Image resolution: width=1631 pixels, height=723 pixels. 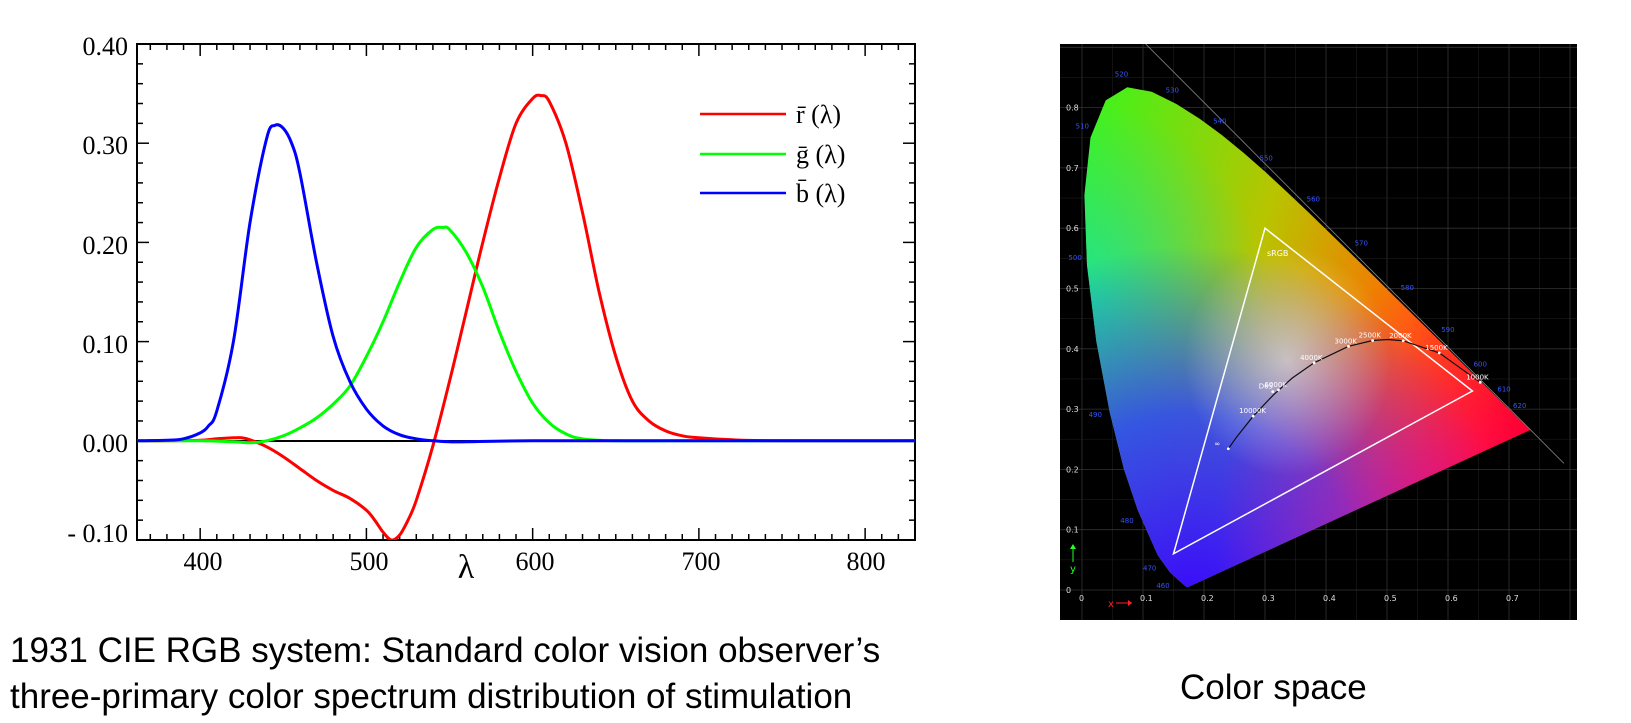 What do you see at coordinates (369, 561) in the screenshot?
I see `x-tick-label: 500` at bounding box center [369, 561].